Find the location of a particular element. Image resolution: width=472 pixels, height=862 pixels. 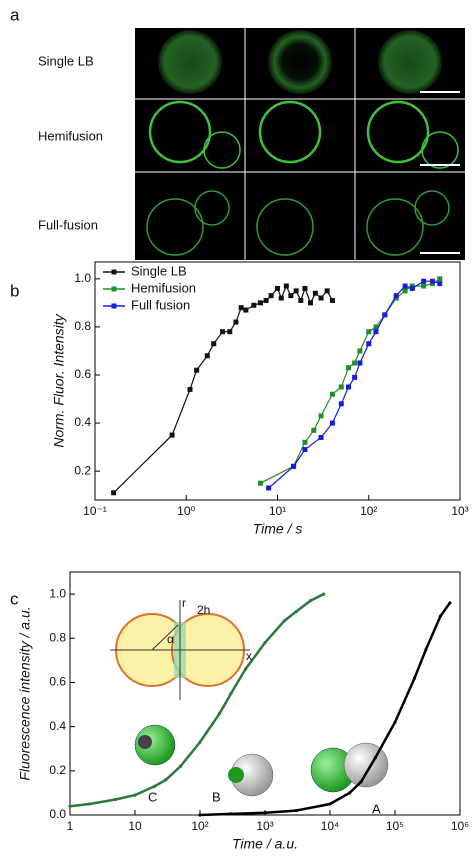

x-tick-label: 10⁰ is located at coordinates (186, 511).